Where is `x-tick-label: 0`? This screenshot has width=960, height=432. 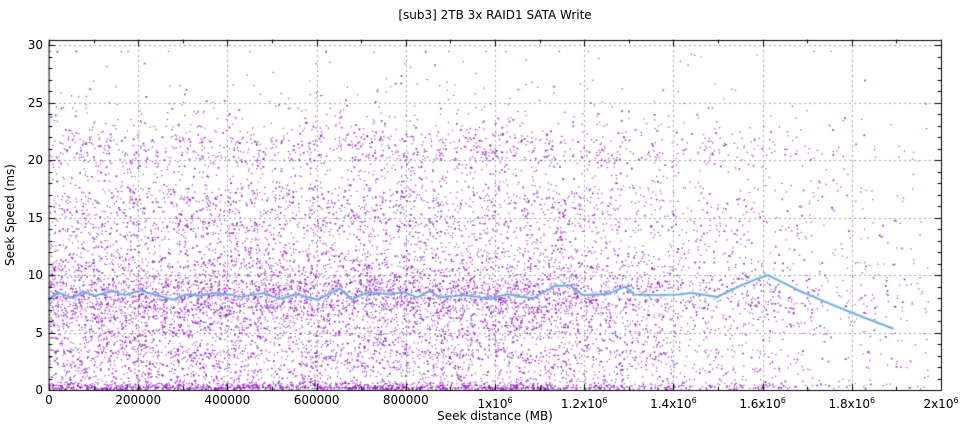
x-tick-label: 0 is located at coordinates (49, 400).